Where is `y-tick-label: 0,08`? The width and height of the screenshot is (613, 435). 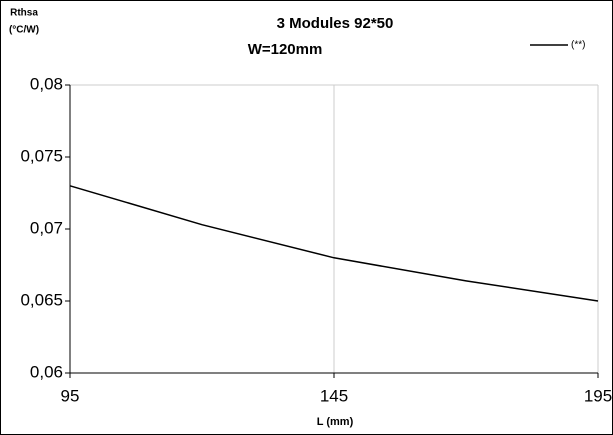 y-tick-label: 0,08 is located at coordinates (46, 83).